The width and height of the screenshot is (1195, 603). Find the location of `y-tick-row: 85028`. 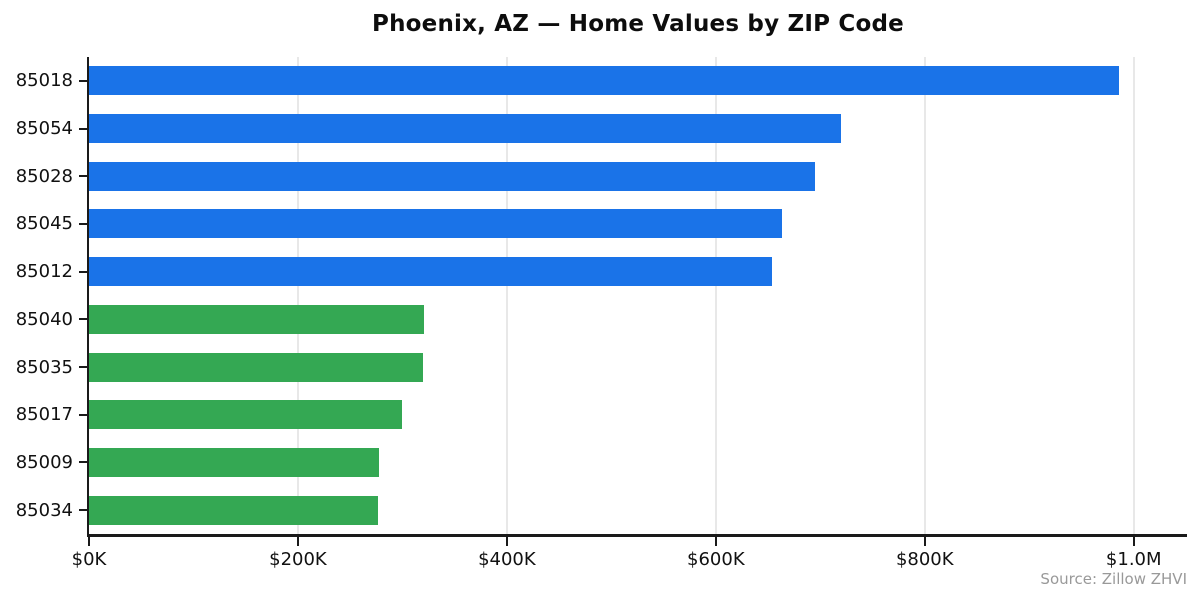

y-tick-row: 85028 is located at coordinates (43, 176).